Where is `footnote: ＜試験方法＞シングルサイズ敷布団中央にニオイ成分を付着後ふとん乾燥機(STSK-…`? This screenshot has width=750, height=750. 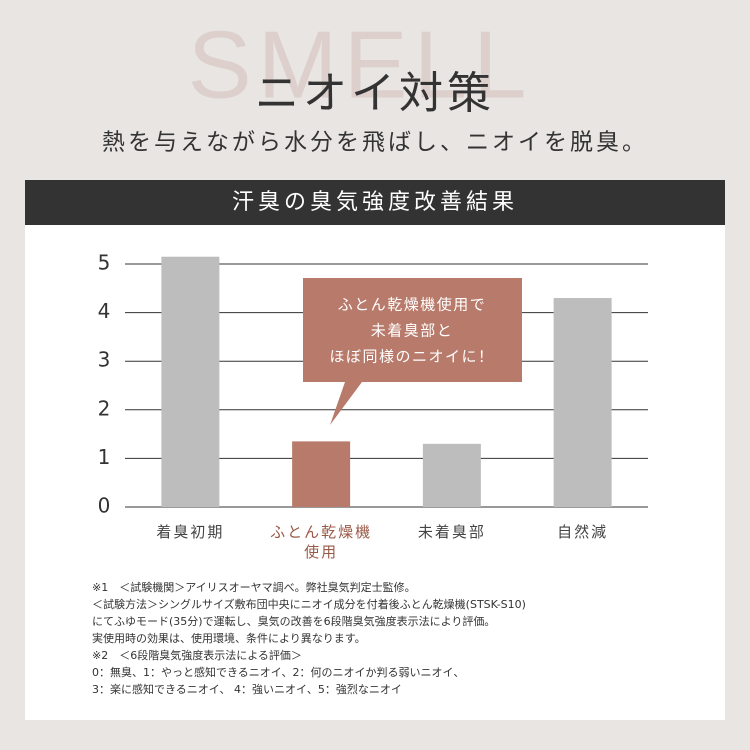
footnote: ＜試験方法＞シングルサイズ敷布団中央にニオイ成分を付着後ふとん乾燥機(STSK-… is located at coordinates (309, 604).